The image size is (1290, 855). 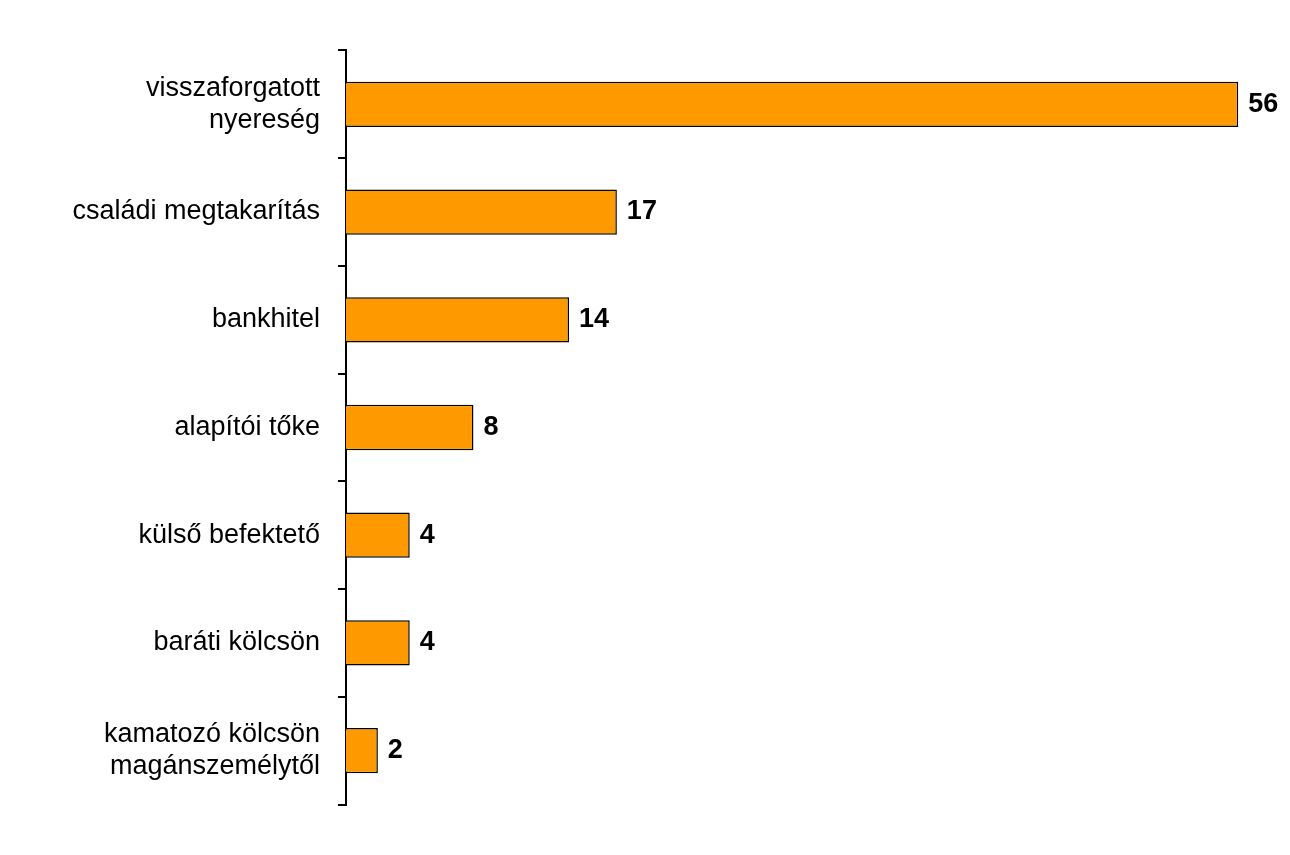 What do you see at coordinates (641, 210) in the screenshot?
I see `data-label: 17` at bounding box center [641, 210].